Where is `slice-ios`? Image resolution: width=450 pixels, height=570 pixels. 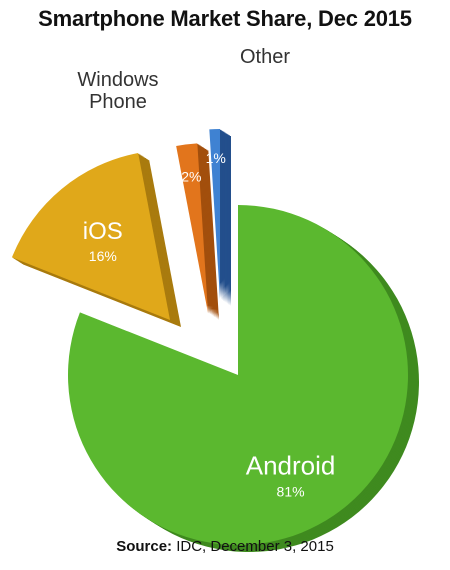 slice-ios is located at coordinates (90, 236).